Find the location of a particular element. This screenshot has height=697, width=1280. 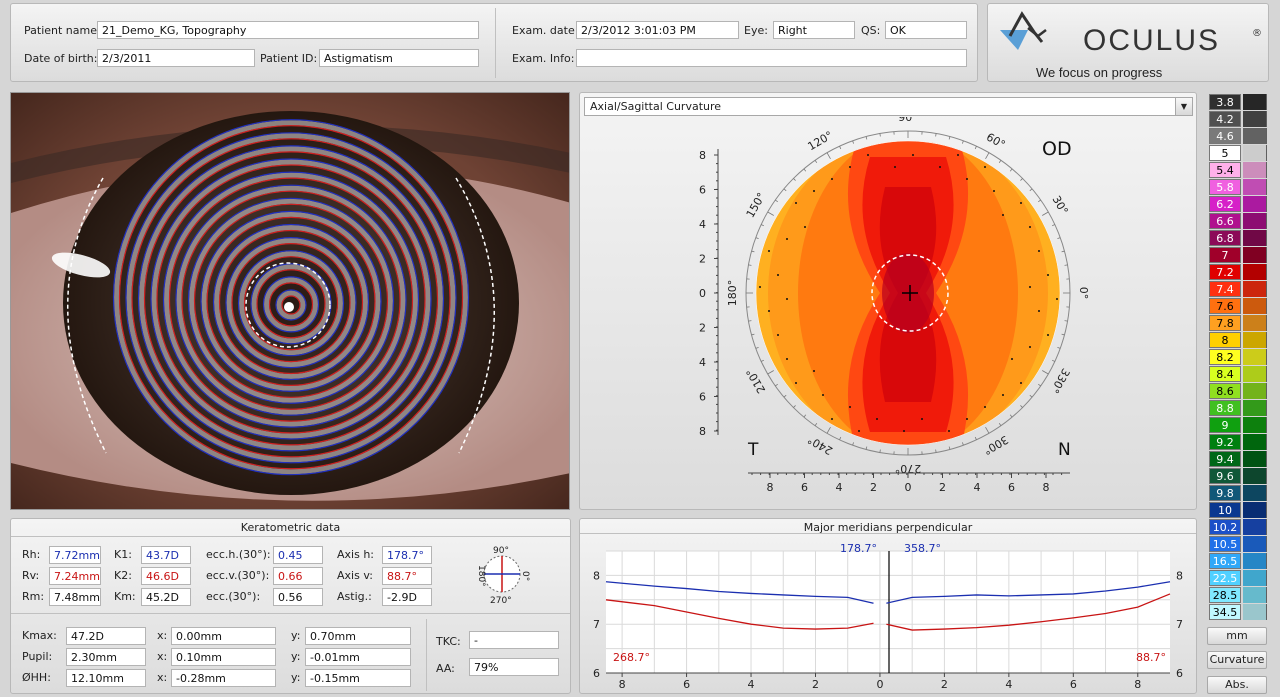

header-divider is located at coordinates (495, 43).